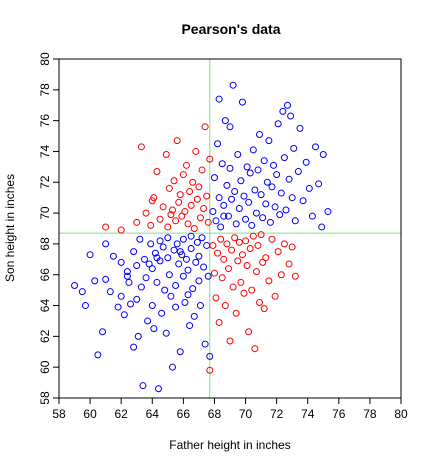  What do you see at coordinates (230, 29) in the screenshot?
I see `chart-title: Pearson's data` at bounding box center [230, 29].